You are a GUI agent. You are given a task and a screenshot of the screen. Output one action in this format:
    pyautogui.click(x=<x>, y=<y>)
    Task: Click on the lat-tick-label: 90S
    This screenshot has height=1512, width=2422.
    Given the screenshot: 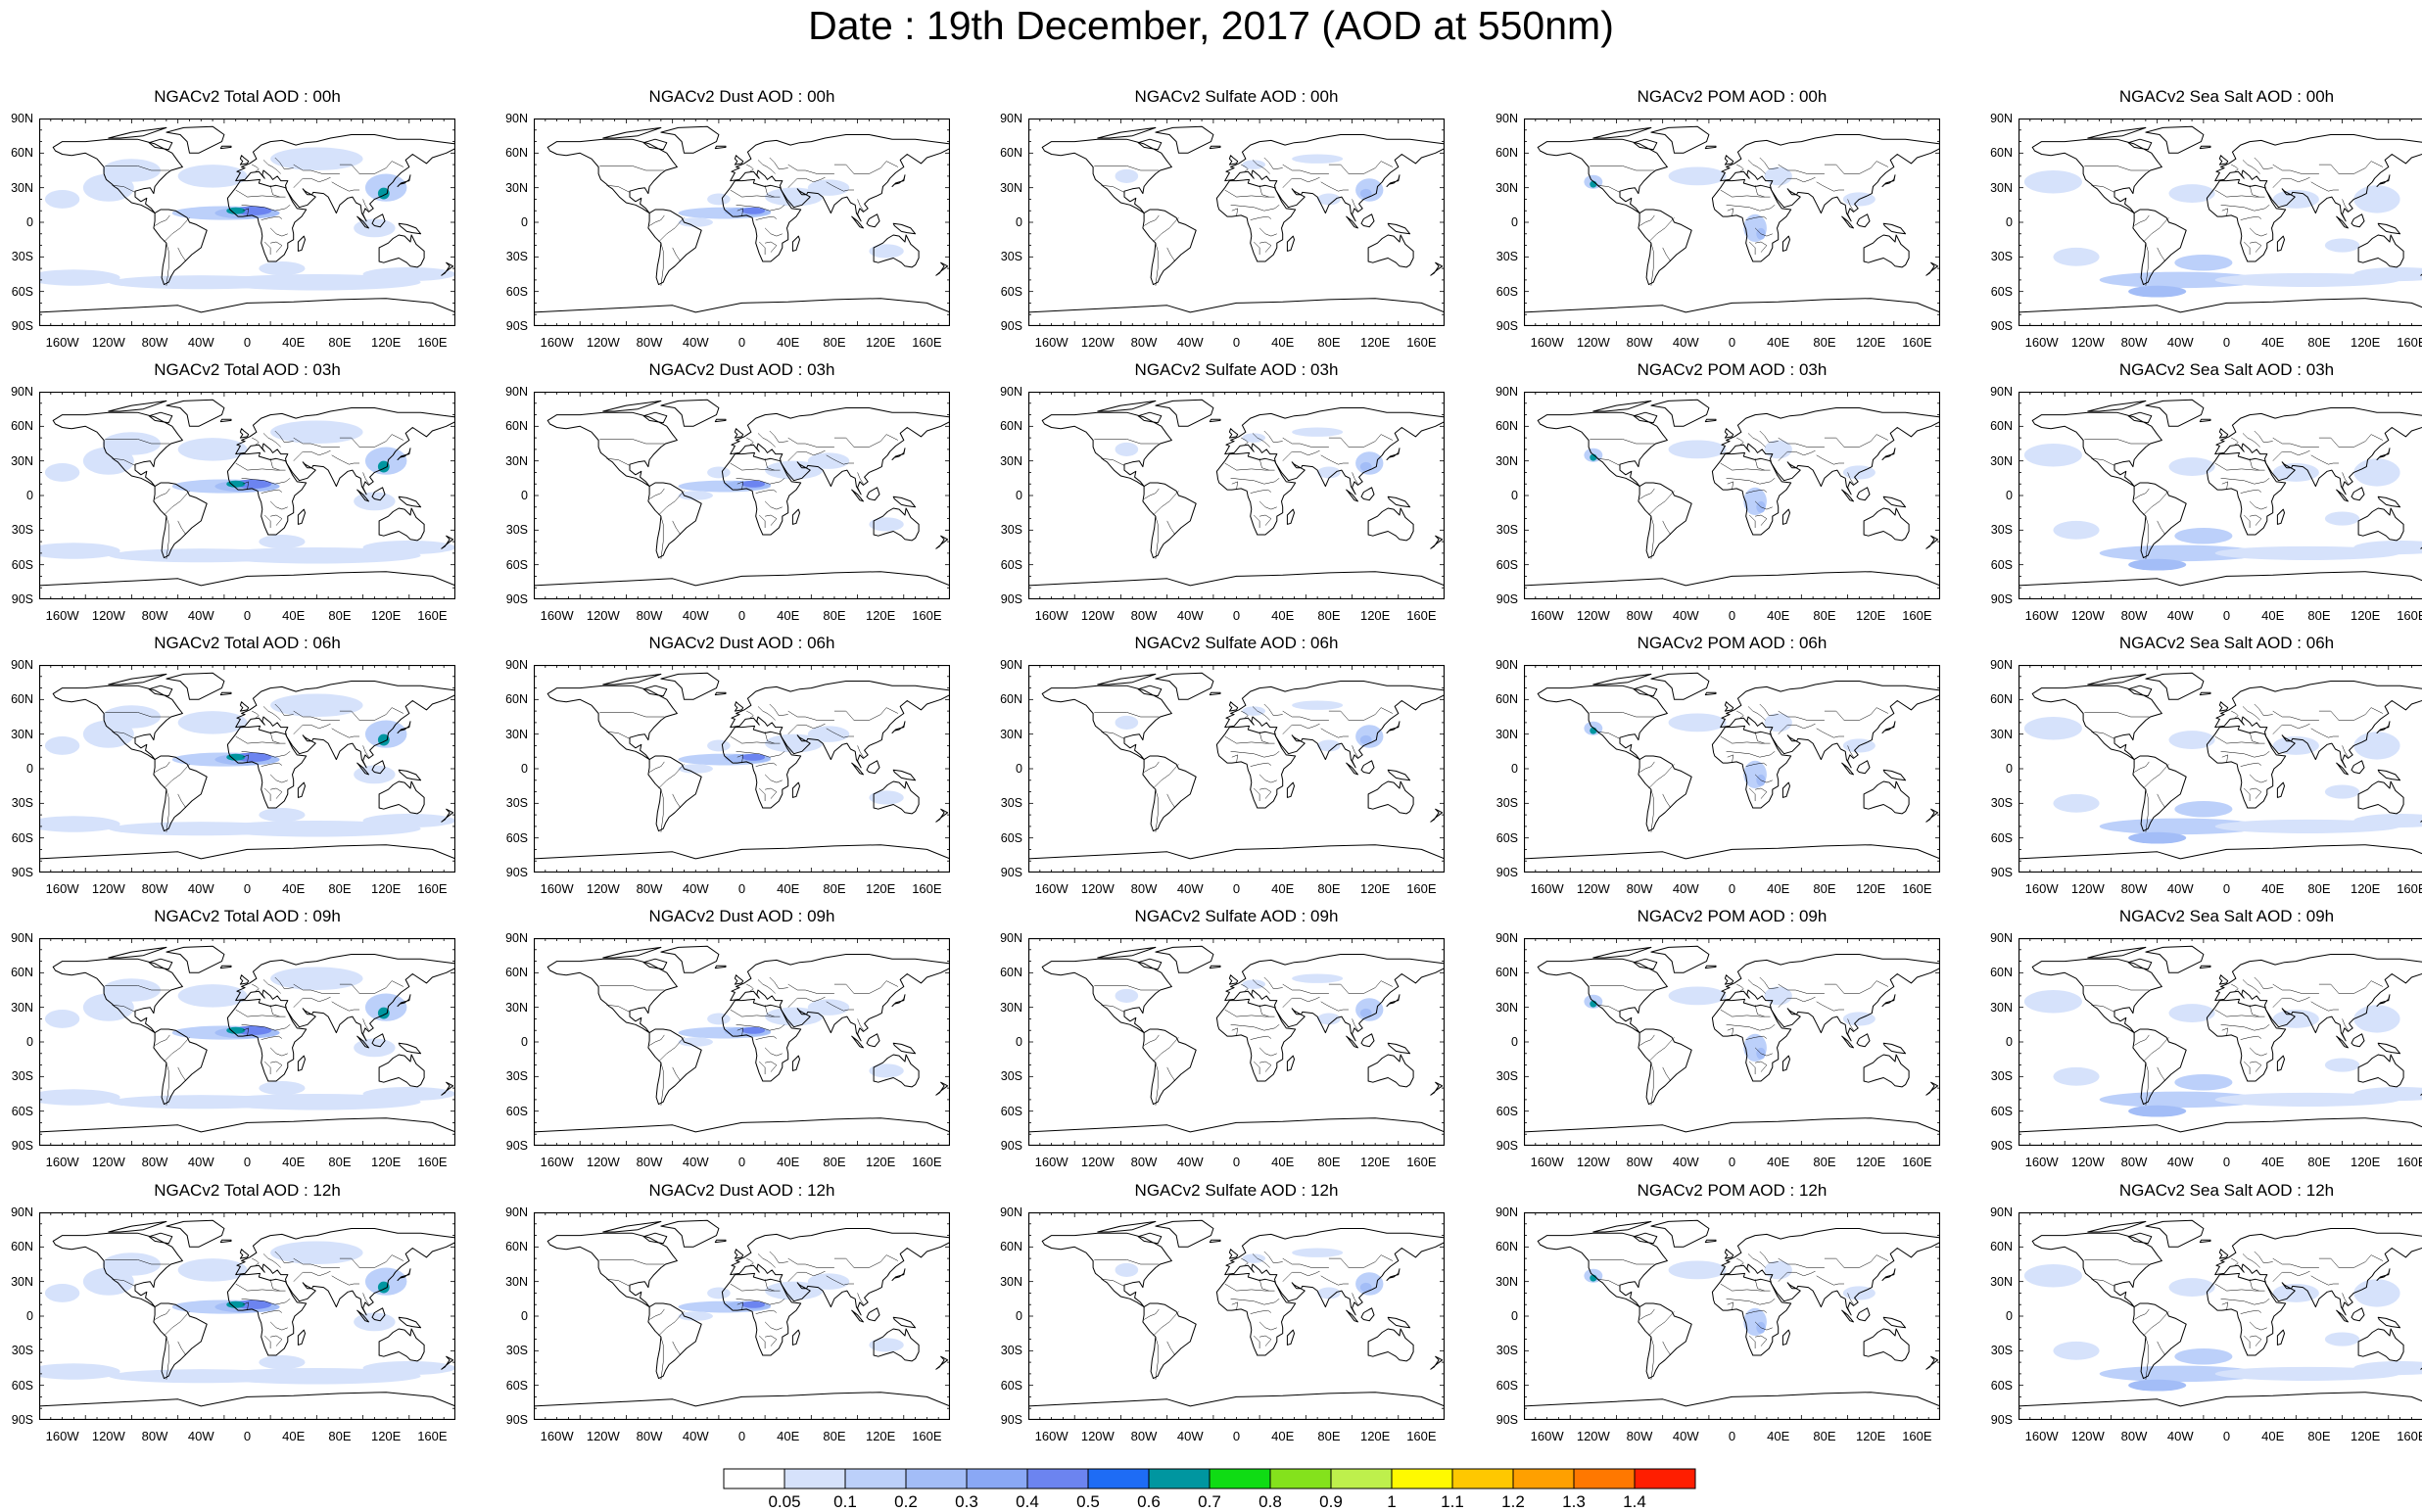 What is the action you would take?
    pyautogui.click(x=18, y=873)
    